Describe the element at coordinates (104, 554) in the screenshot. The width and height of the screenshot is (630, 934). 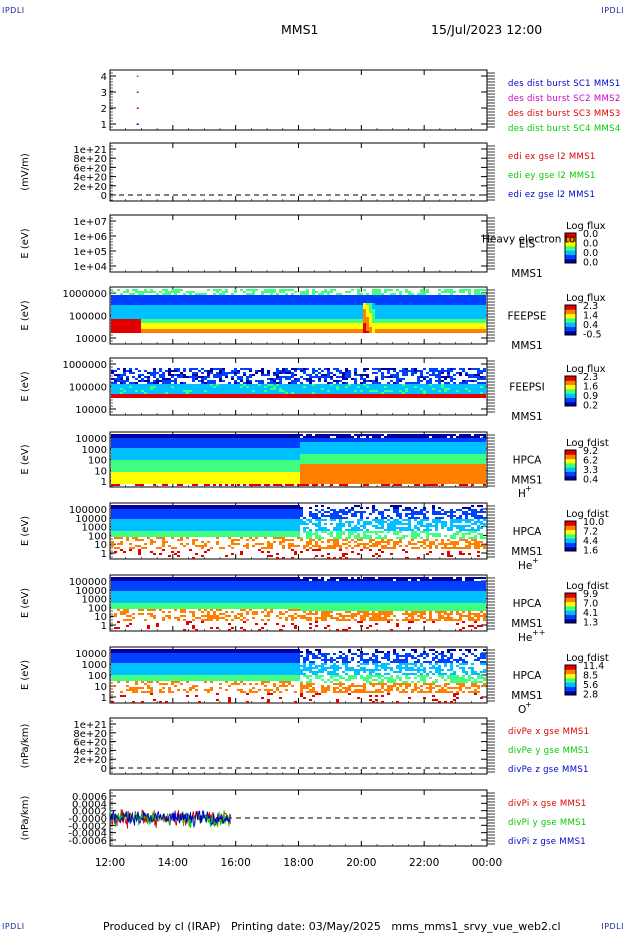
I see `y-tick-label-hpca_he: 1` at that location.